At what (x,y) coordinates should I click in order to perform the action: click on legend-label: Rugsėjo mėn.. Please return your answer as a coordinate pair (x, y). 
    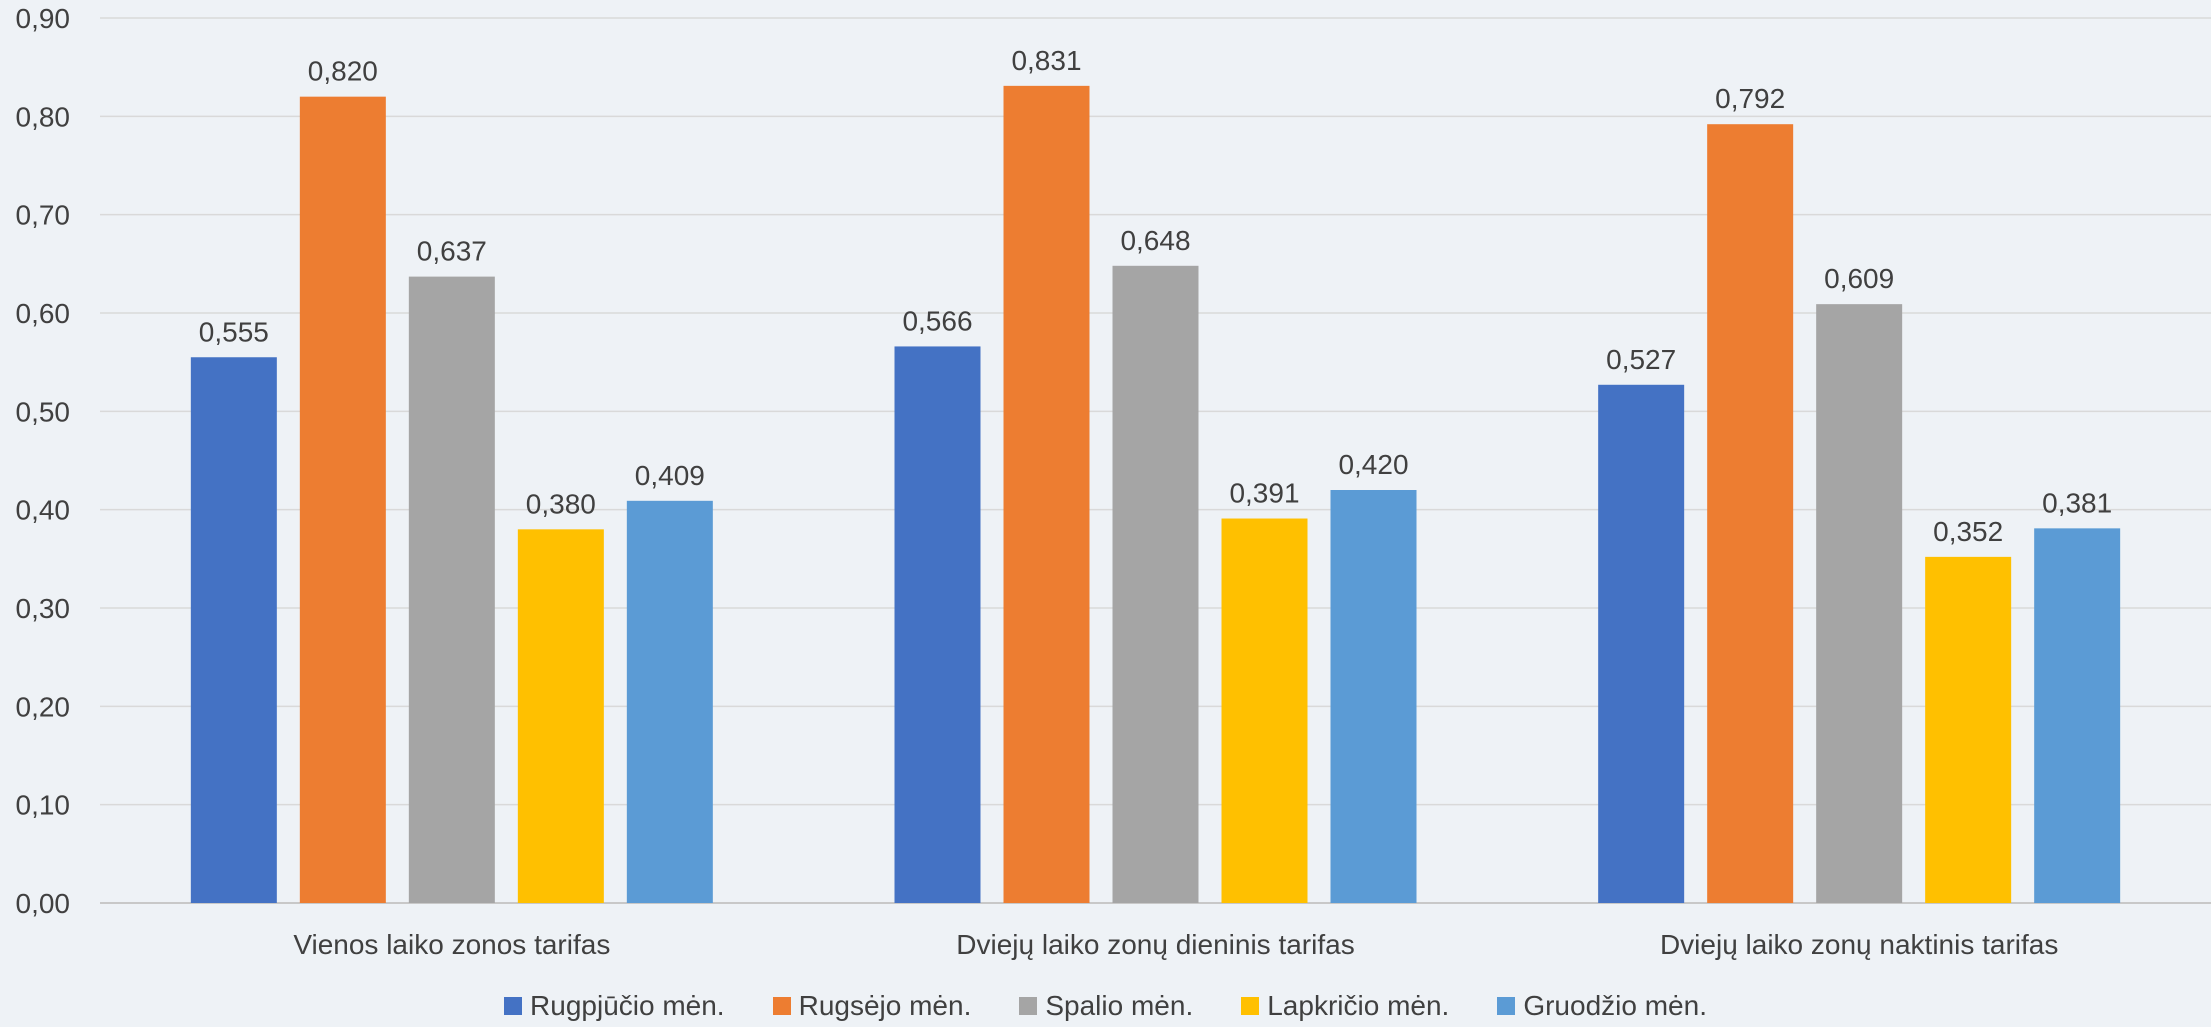
    Looking at the image, I should click on (885, 1005).